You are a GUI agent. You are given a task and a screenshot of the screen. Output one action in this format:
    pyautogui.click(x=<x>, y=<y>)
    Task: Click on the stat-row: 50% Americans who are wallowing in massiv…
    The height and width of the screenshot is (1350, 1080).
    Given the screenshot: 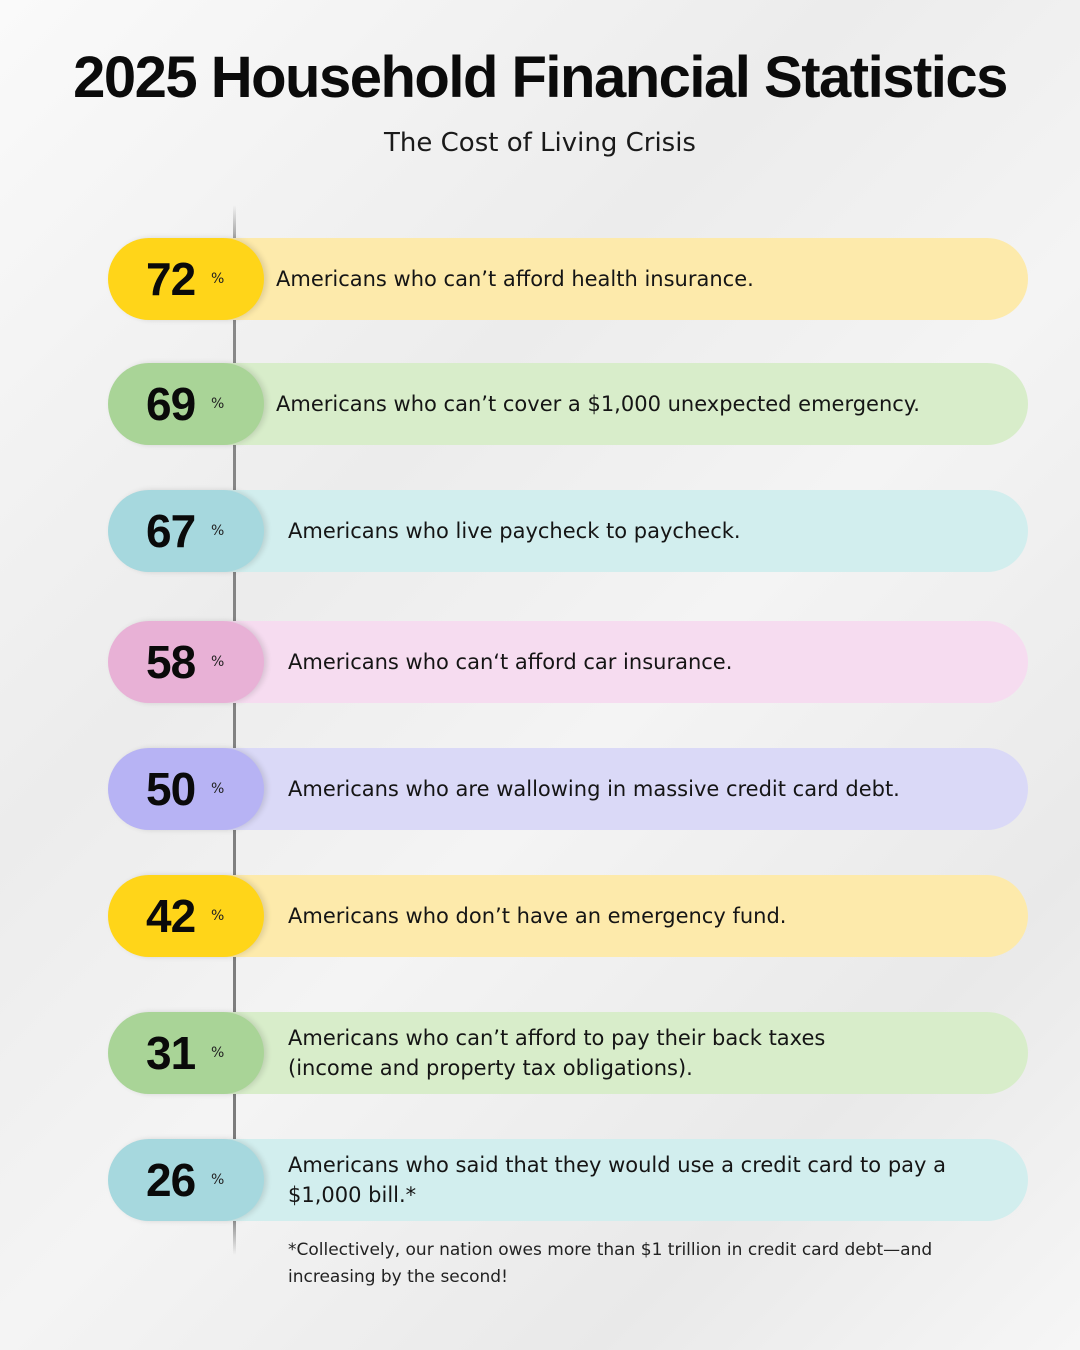 What is the action you would take?
    pyautogui.click(x=568, y=789)
    